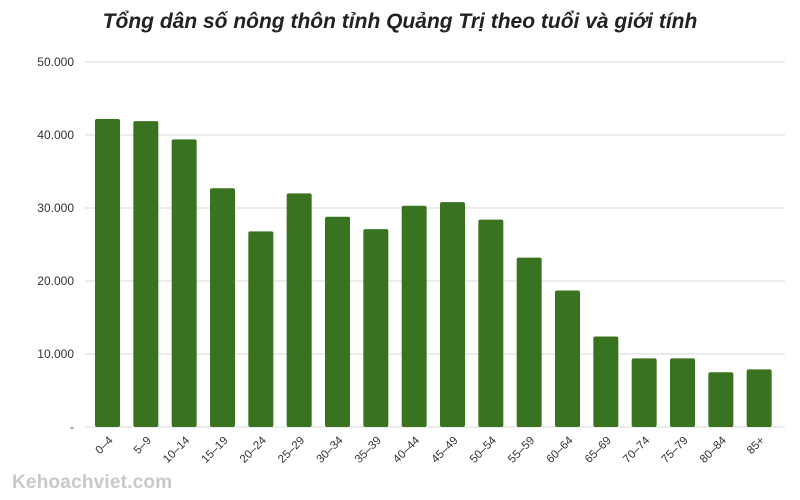  Describe the element at coordinates (637, 450) in the screenshot. I see `x-tick-label: 70–74` at that location.